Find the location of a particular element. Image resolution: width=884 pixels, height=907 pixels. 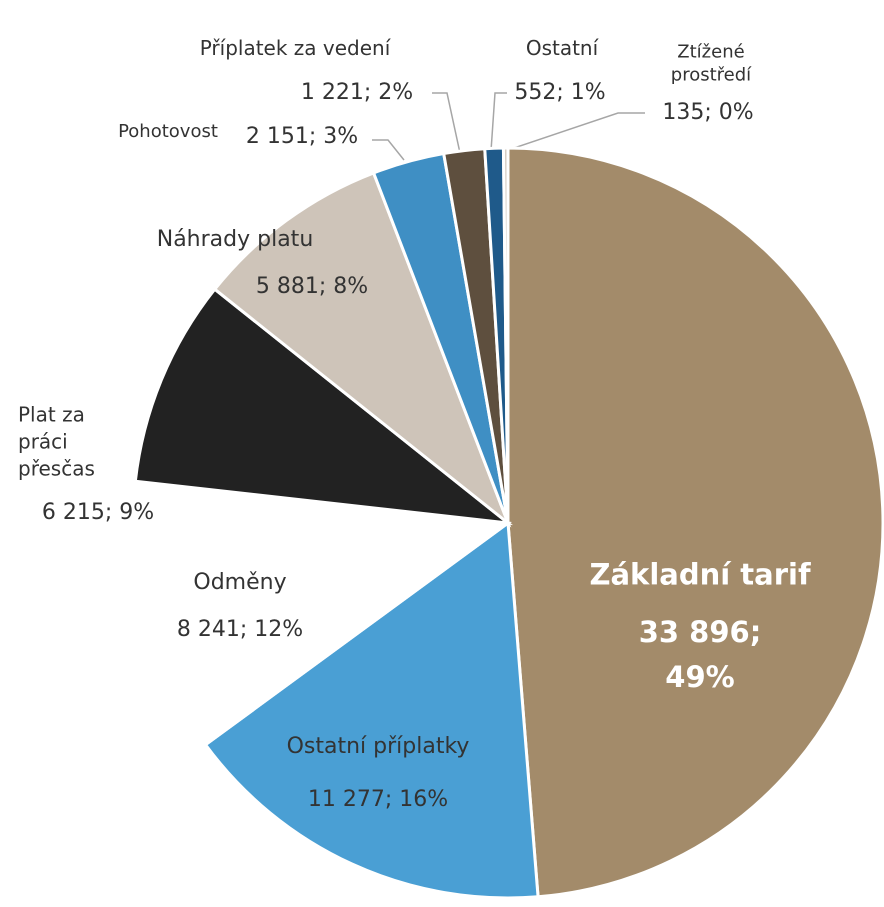

slice-label: Ztížené prostředí is located at coordinates (711, 63).